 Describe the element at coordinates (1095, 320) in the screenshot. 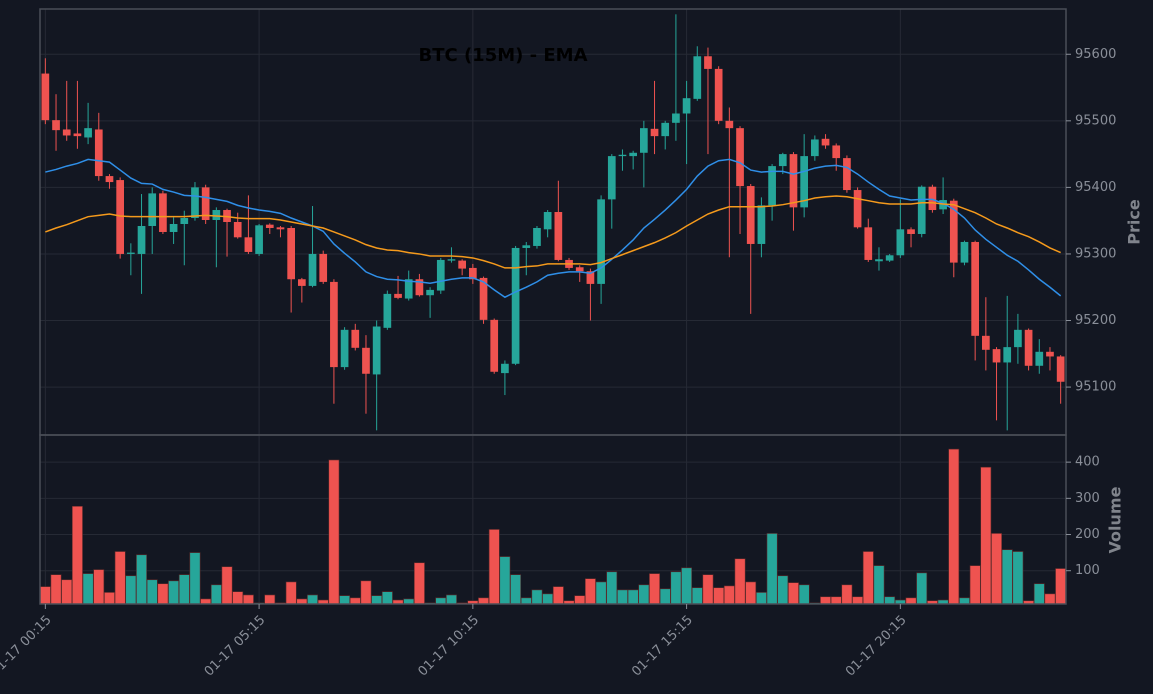

I see `y-tick-label: 95200` at that location.